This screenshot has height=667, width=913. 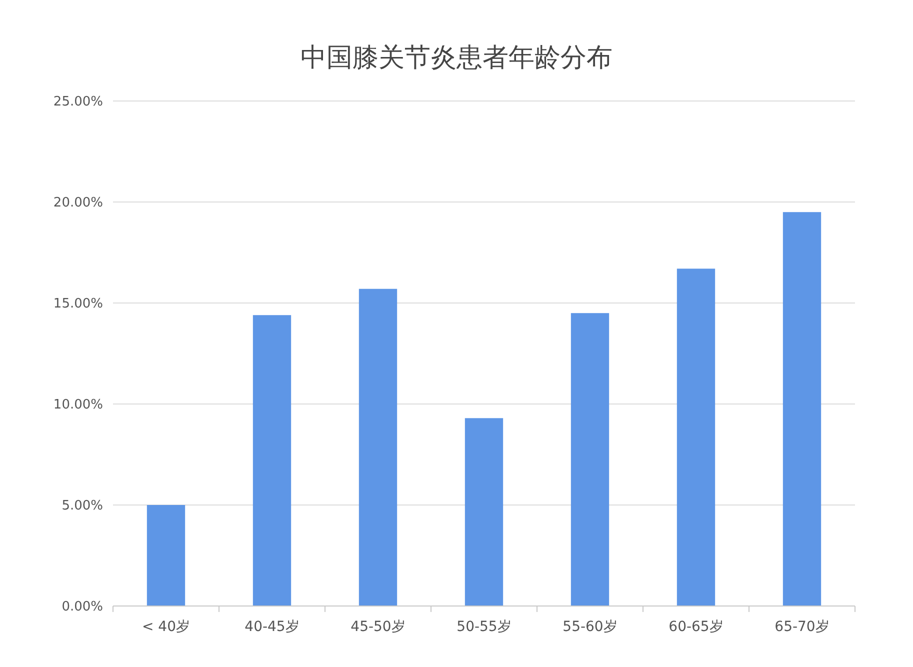 What do you see at coordinates (82, 607) in the screenshot?
I see `y-tick-label: 0.00%` at bounding box center [82, 607].